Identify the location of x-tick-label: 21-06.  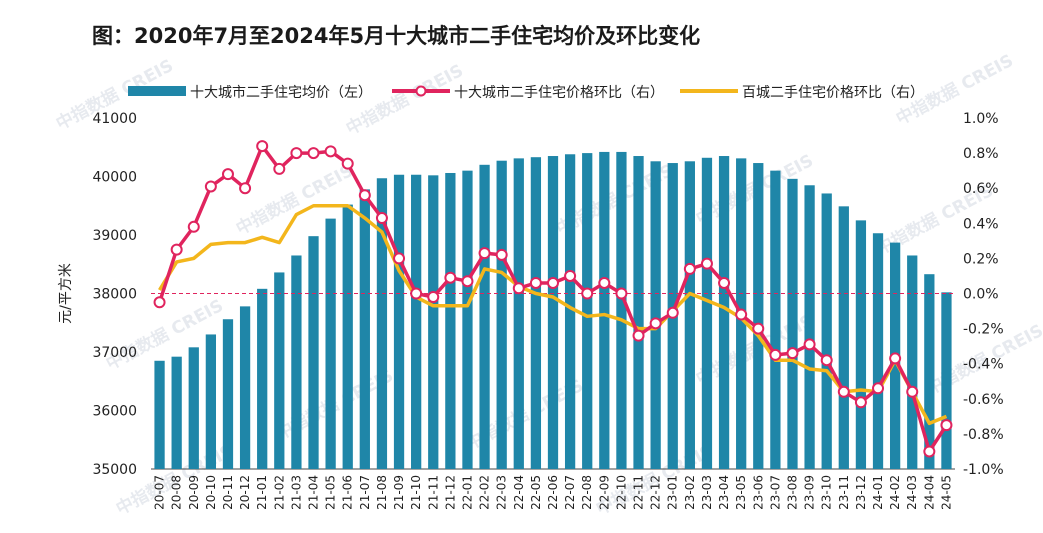
(348, 492).